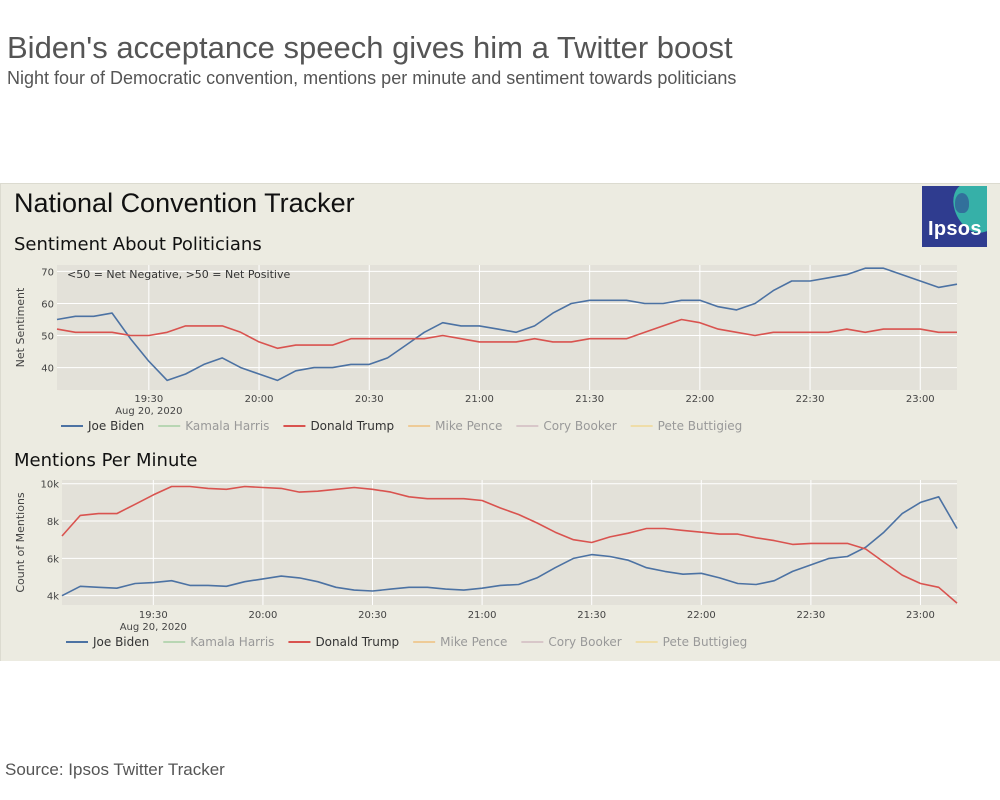 This screenshot has height=800, width=1000. Describe the element at coordinates (20, 327) in the screenshot. I see `y-axis-label: Net Sentiment` at that location.